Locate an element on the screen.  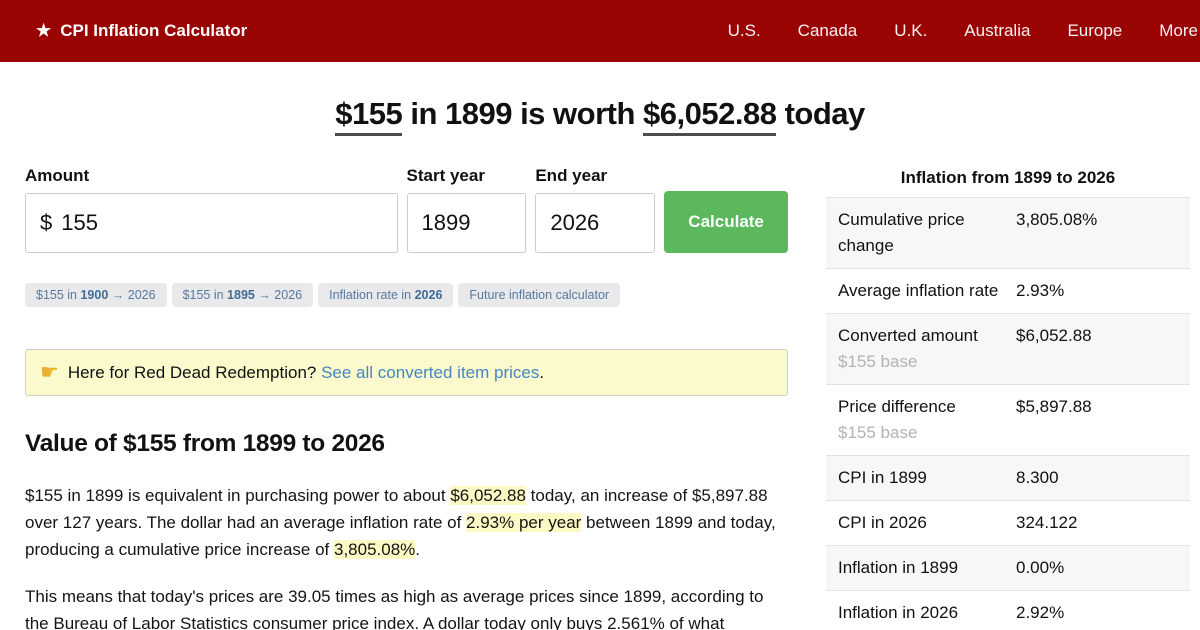
chip-inflation-rate-link: Inflation rate in 2026 is located at coordinates (386, 295).